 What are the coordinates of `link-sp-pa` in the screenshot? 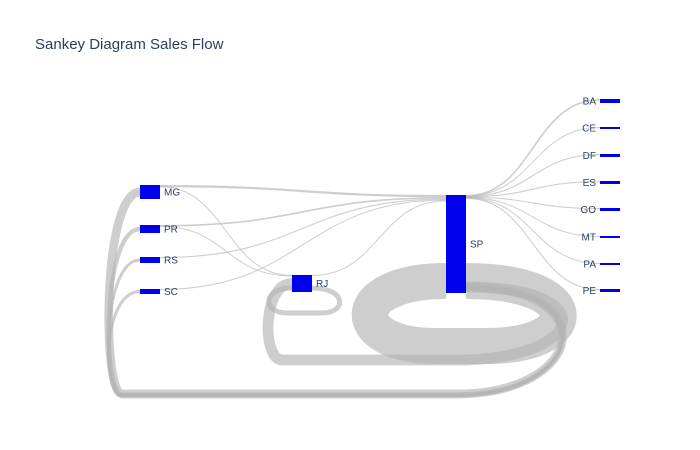 It's located at (533, 230).